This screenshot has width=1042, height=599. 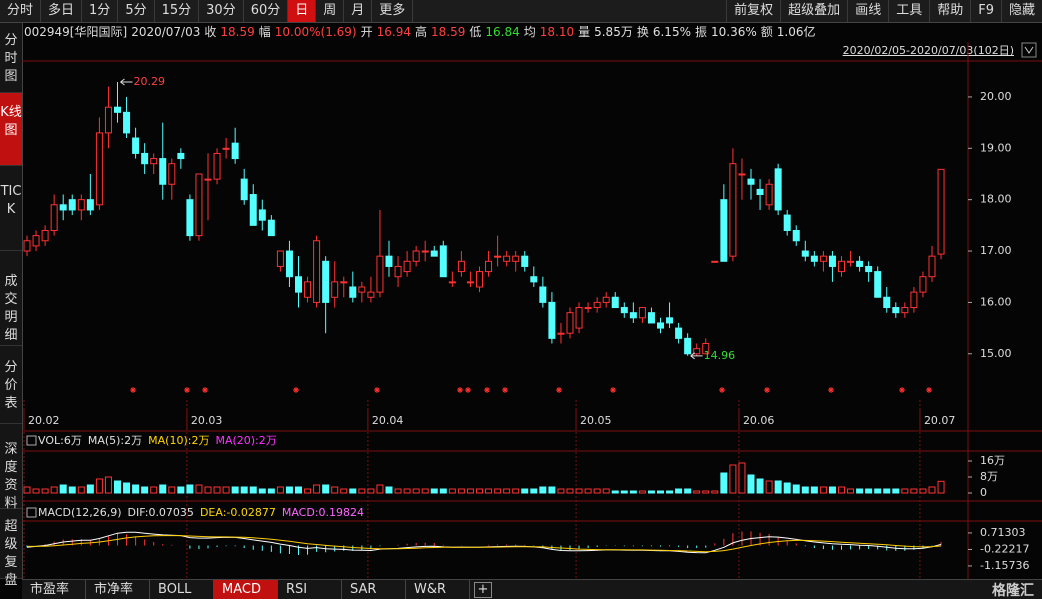 What do you see at coordinates (989, 476) in the screenshot?
I see `y-tick-label: 8万` at bounding box center [989, 476].